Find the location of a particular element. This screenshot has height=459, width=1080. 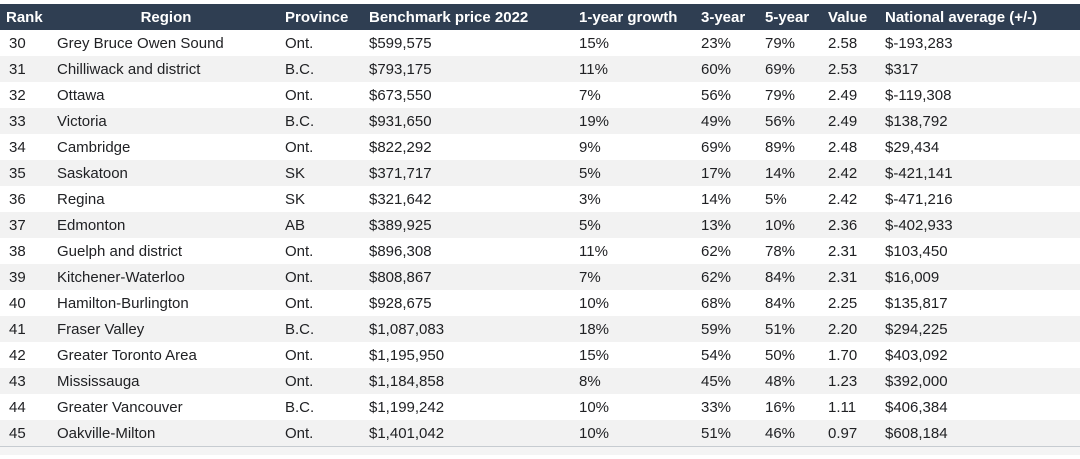

cell-1-year-growth: 9% is located at coordinates (590, 147).